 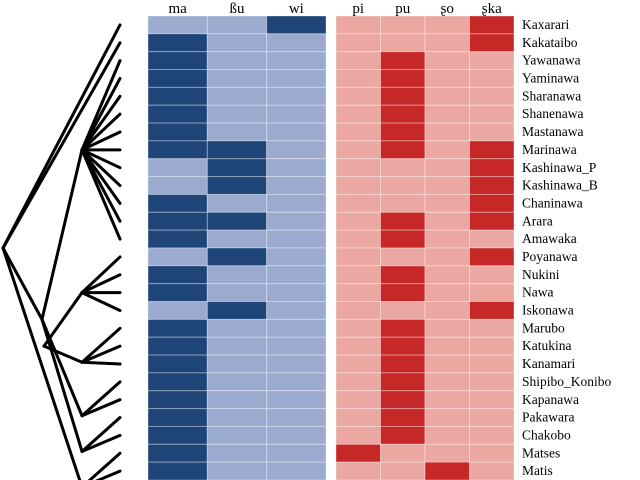 What do you see at coordinates (552, 113) in the screenshot?
I see `row-label: Shanenawa` at bounding box center [552, 113].